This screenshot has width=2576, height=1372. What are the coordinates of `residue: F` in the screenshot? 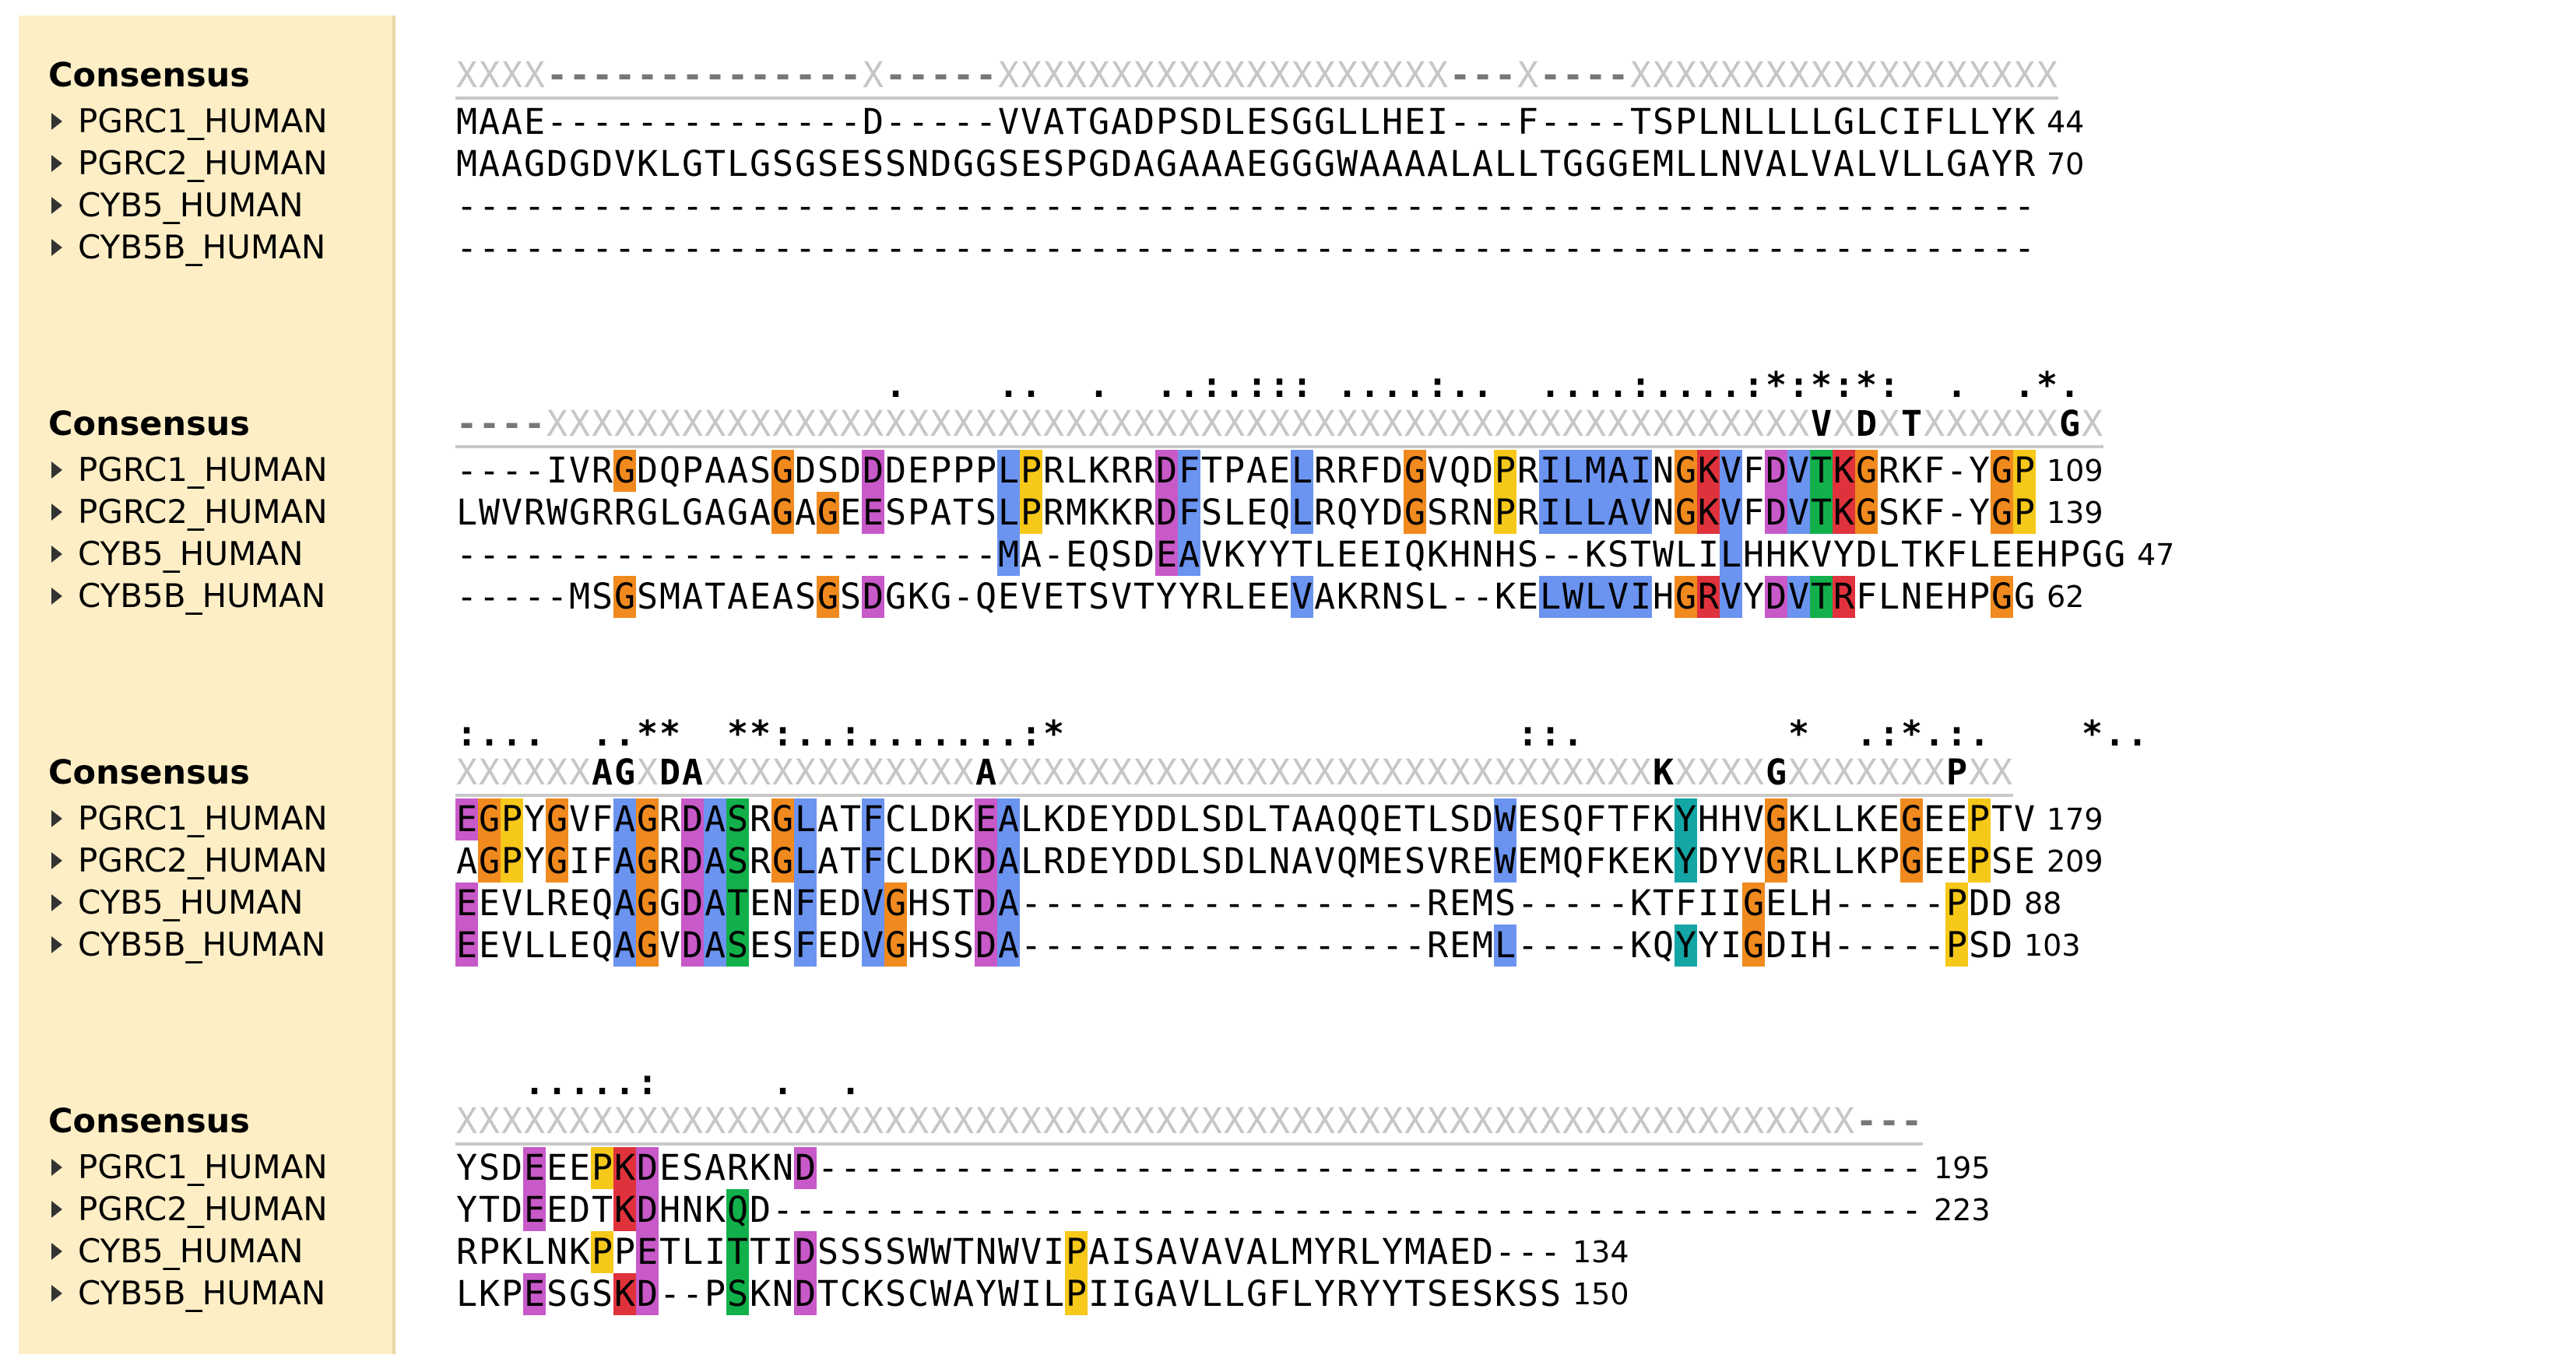 It's located at (602, 819).